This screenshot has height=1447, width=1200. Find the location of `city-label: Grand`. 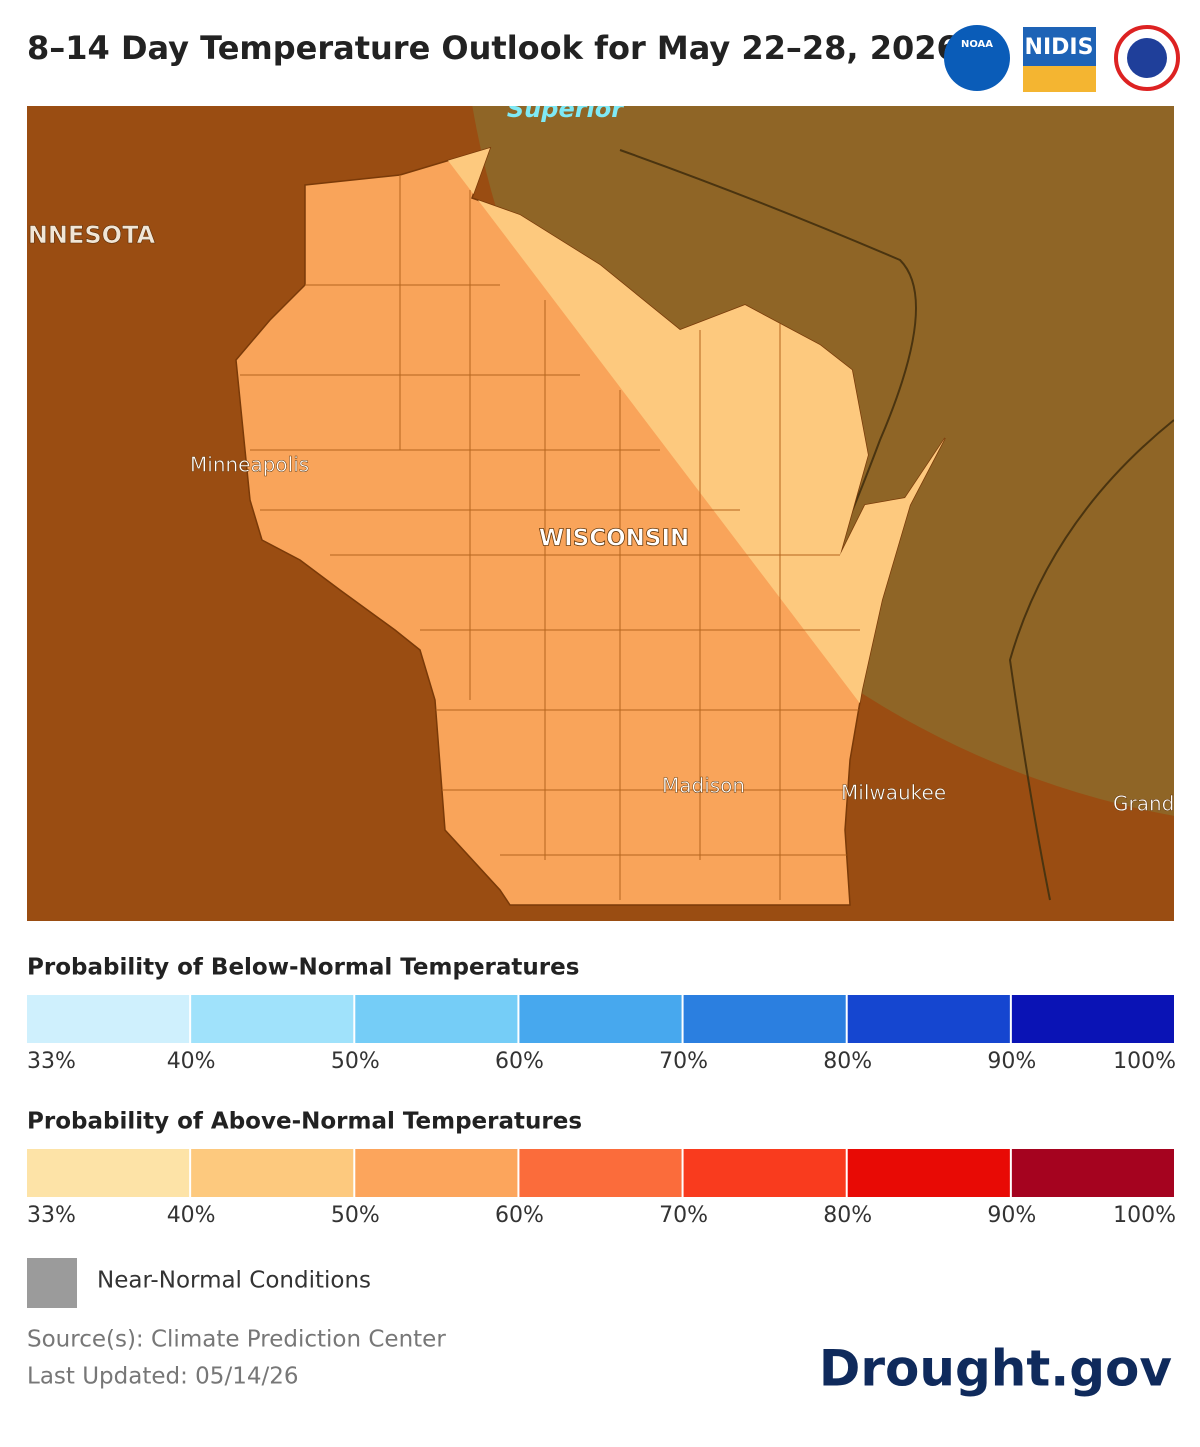

city-label: Grand is located at coordinates (1143, 804).